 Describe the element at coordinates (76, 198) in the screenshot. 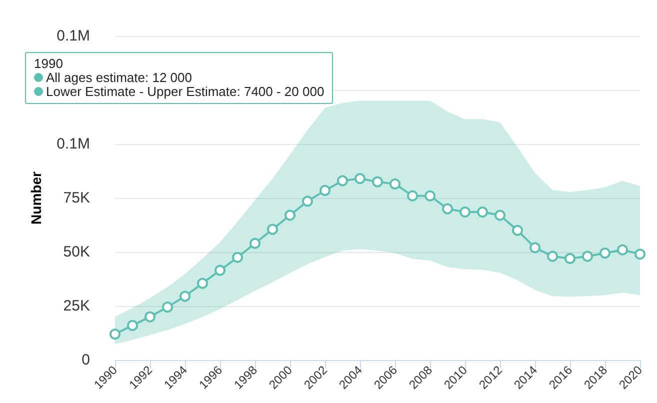

I see `y-tick-label: 75K` at that location.